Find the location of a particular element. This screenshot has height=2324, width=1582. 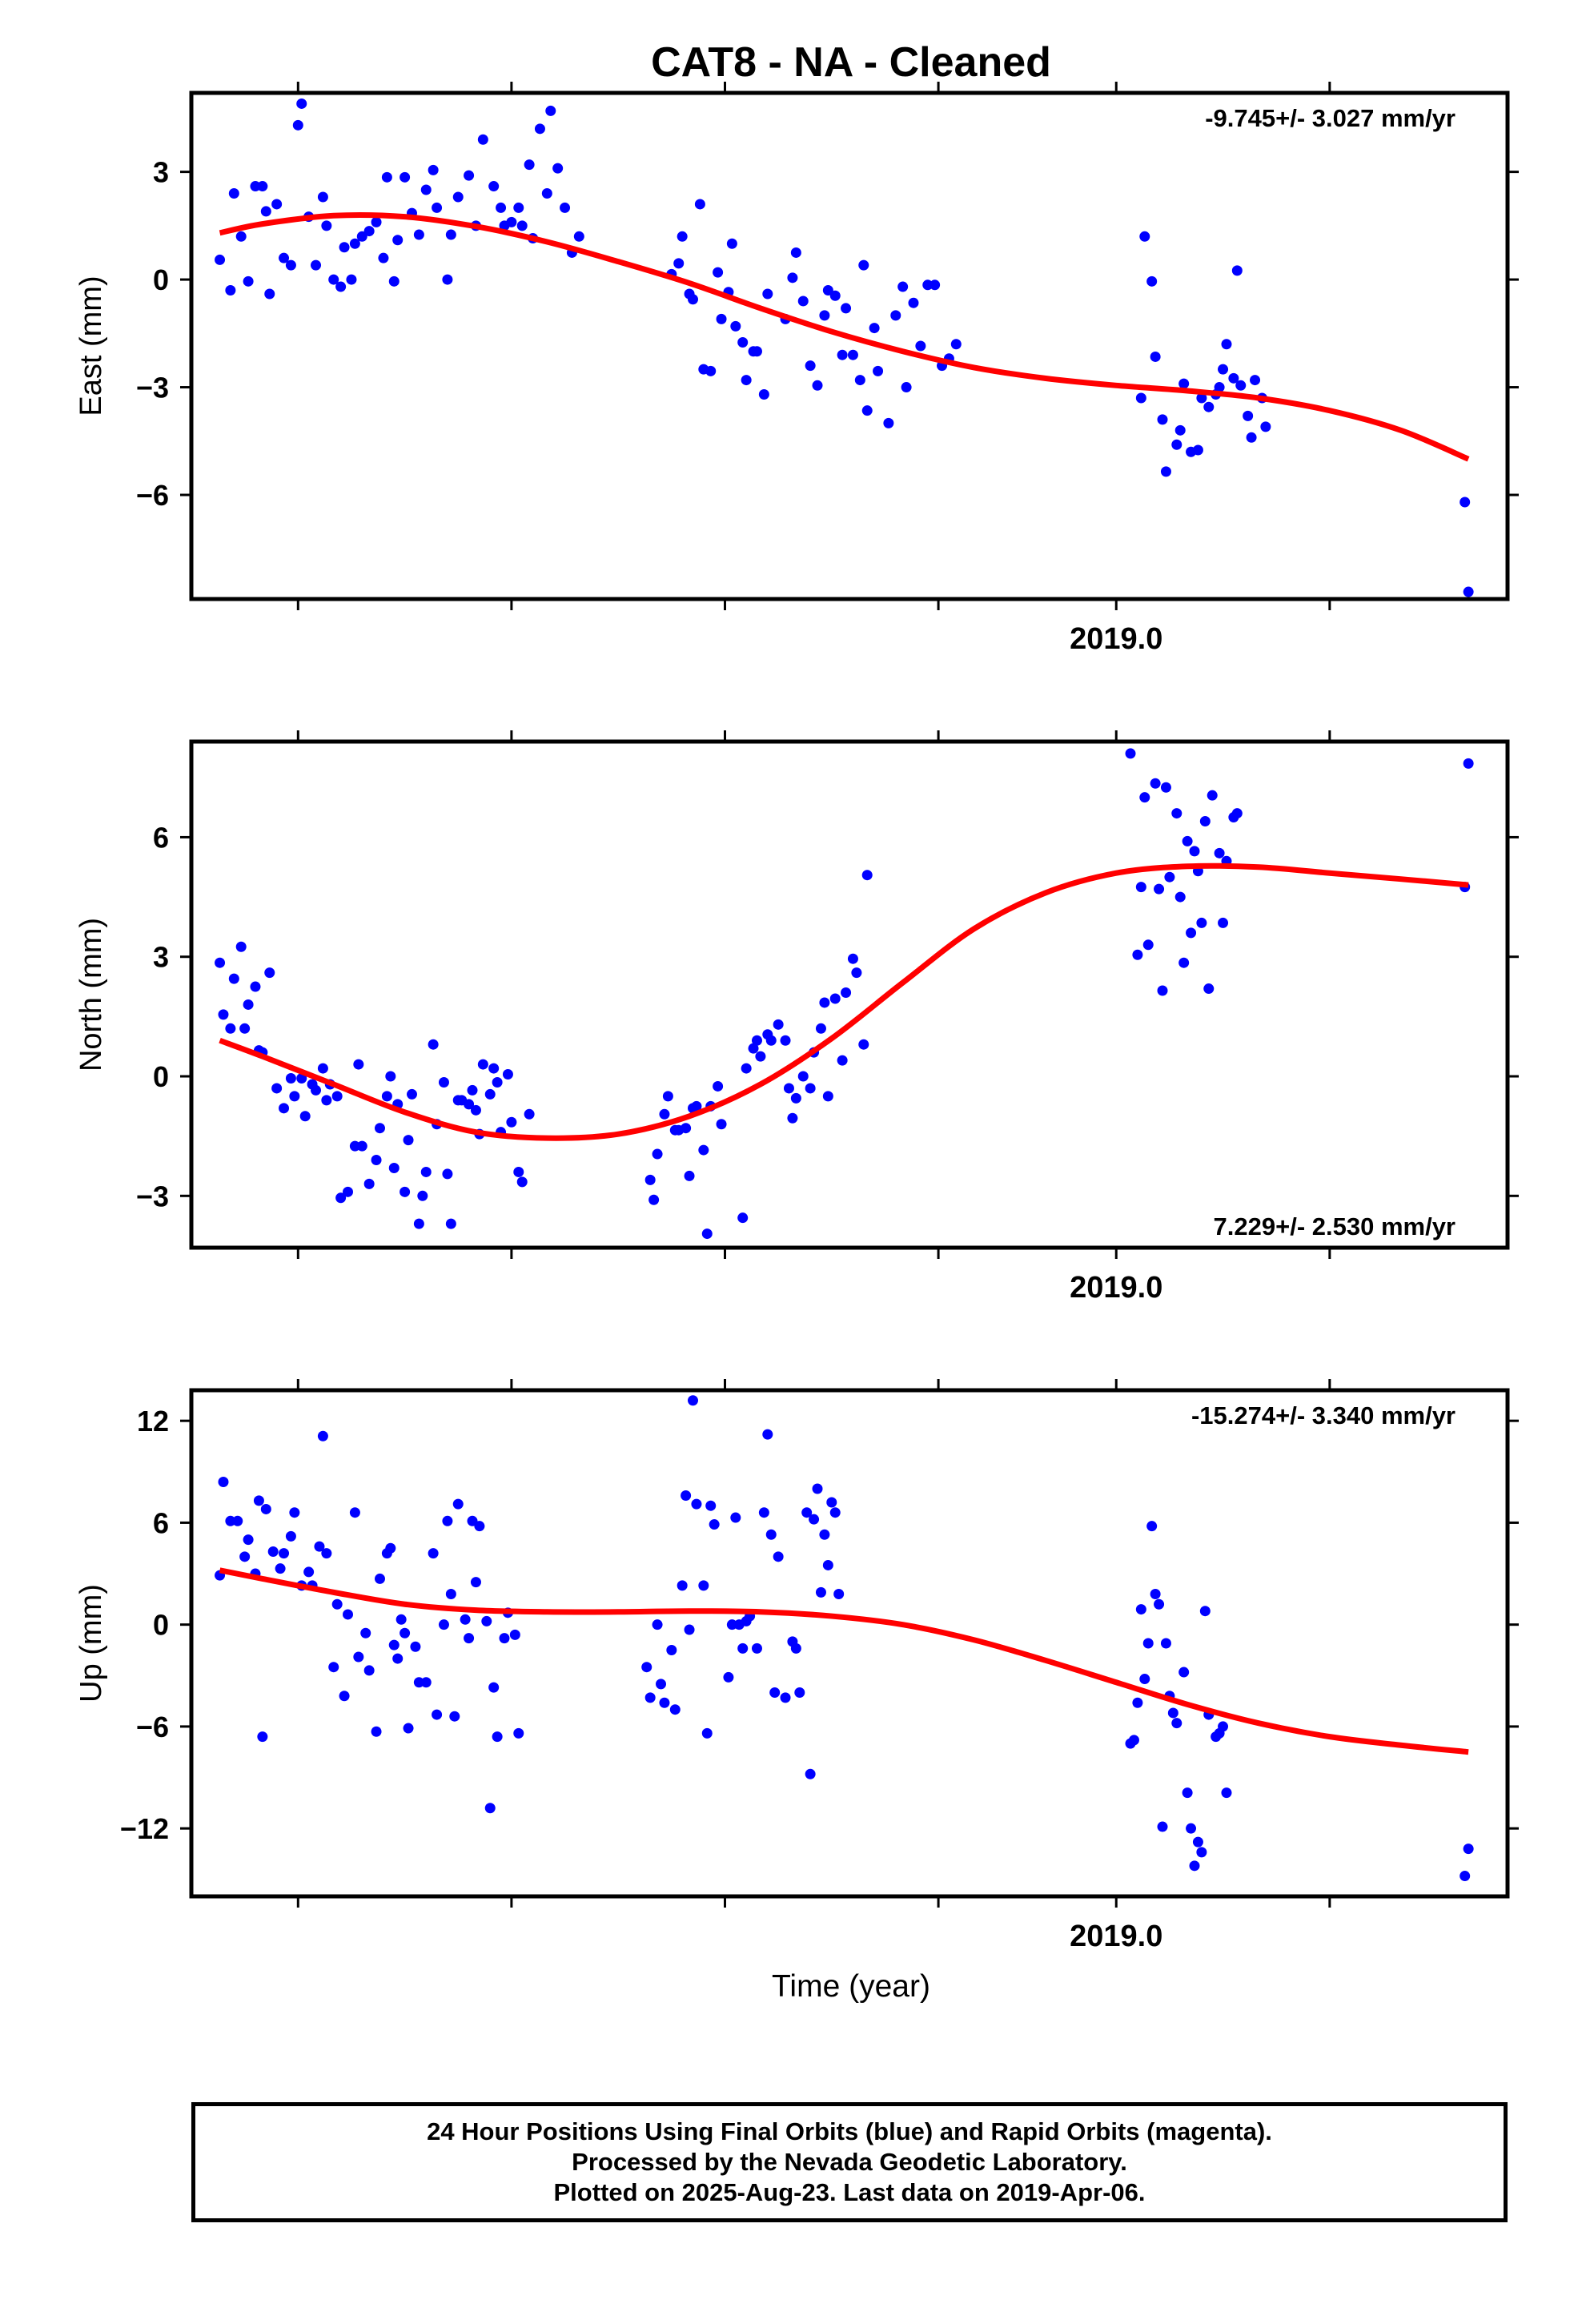

up-rate-annotation: -15.274+/- 3.340 mm/yr is located at coordinates (1324, 1415).